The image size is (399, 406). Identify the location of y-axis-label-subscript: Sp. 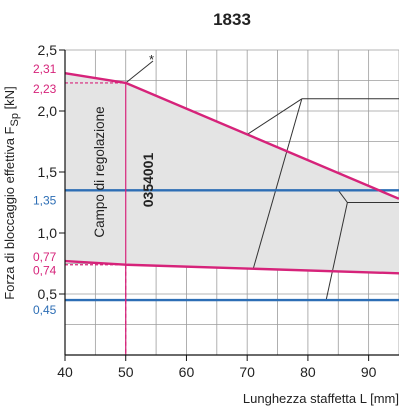
(15, 119).